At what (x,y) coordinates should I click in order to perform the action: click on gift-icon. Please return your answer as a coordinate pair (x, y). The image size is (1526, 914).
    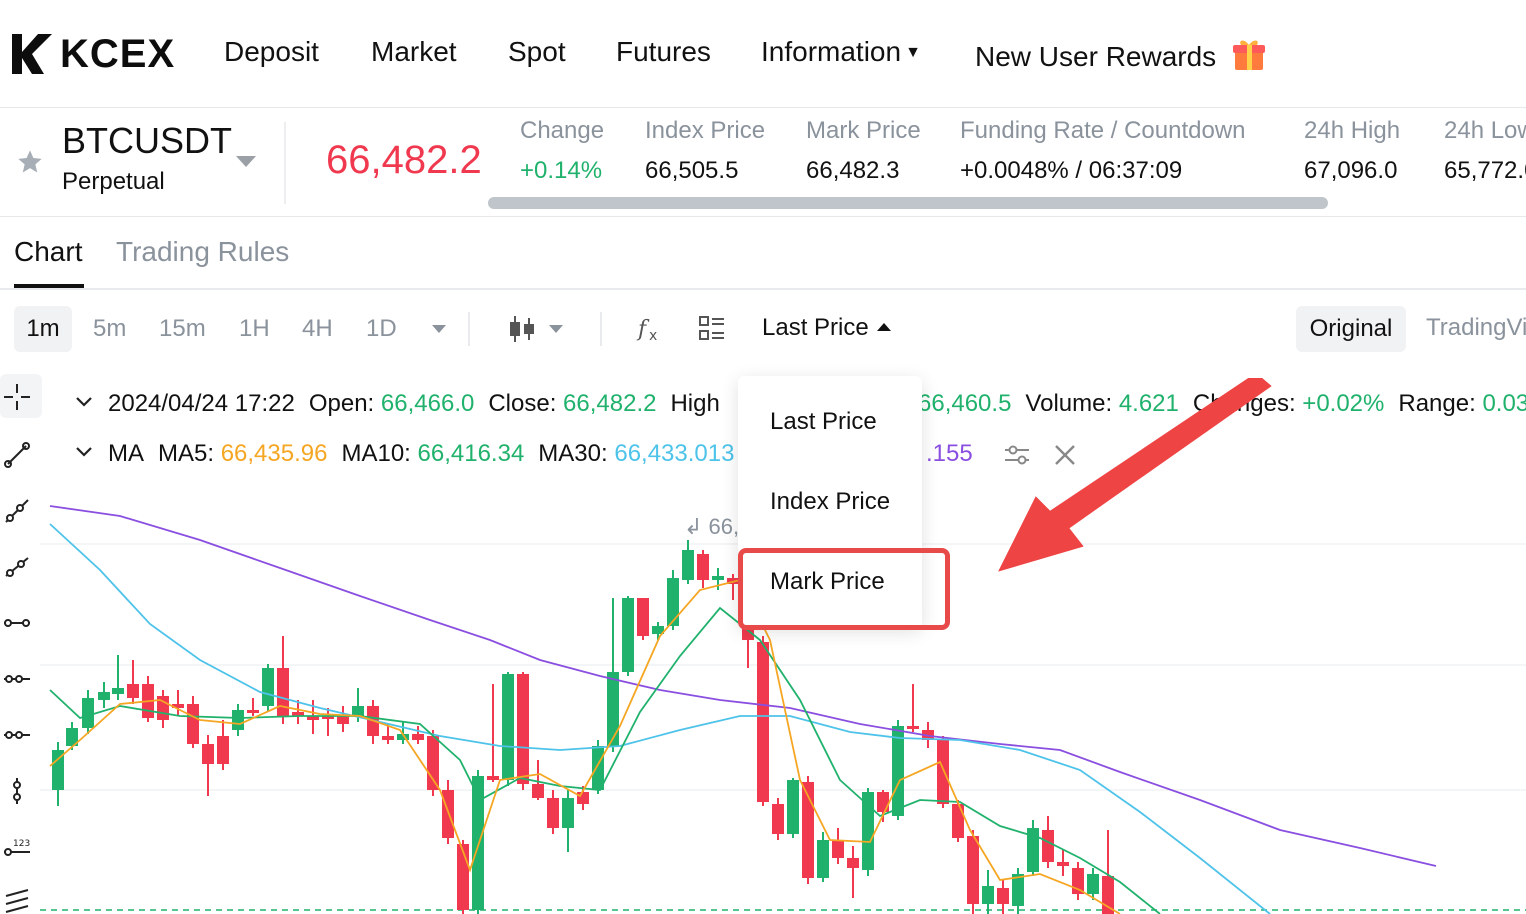
    Looking at the image, I should click on (1248, 55).